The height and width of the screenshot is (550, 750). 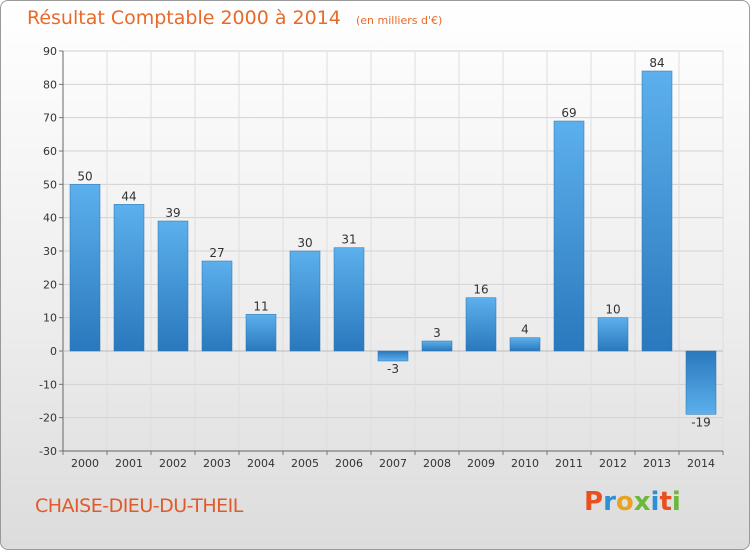 I want to click on logo-letter: o, so click(x=624, y=502).